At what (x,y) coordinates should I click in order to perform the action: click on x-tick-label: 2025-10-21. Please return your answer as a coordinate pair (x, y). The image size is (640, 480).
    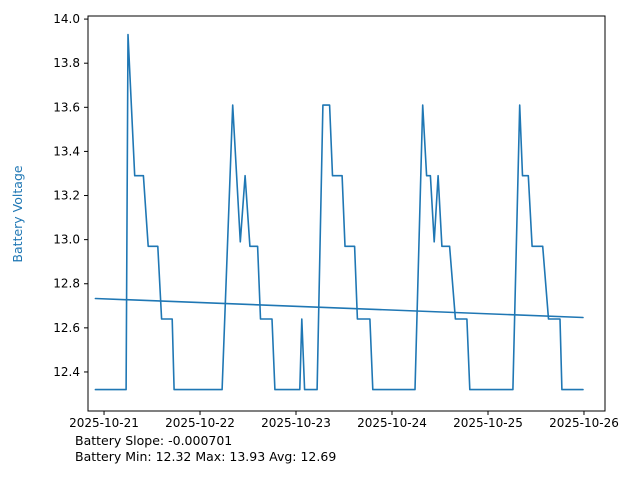
    Looking at the image, I should click on (104, 423).